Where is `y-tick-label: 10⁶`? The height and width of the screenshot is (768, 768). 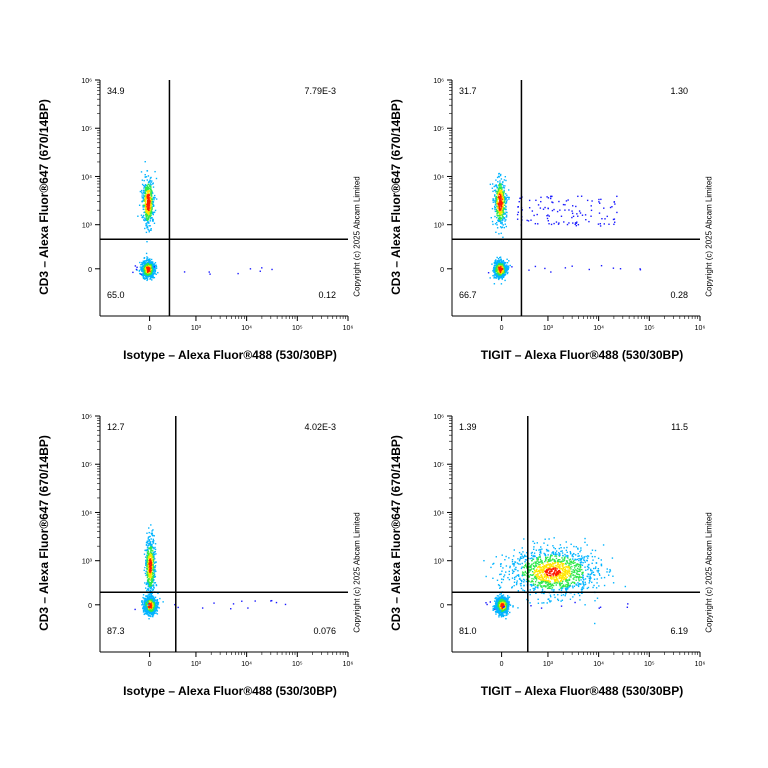
y-tick-label: 10⁶ is located at coordinates (438, 81).